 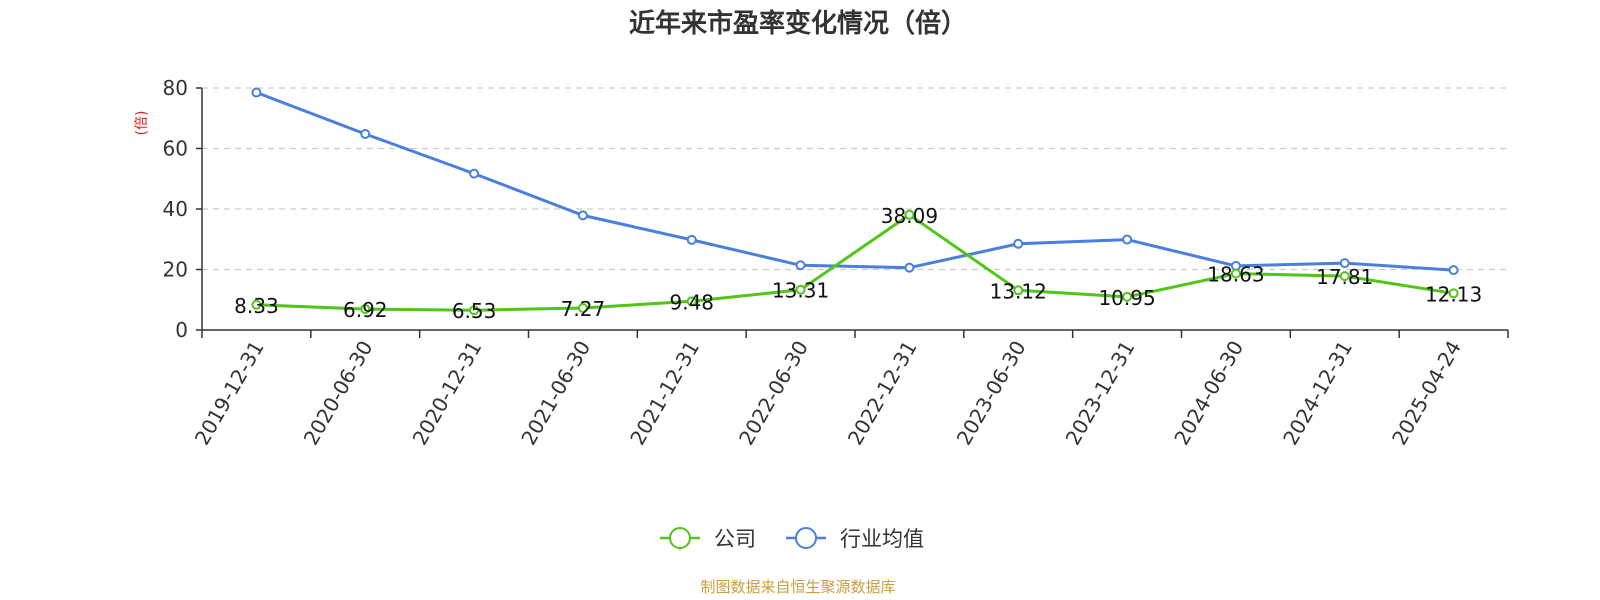 I want to click on y-tick-labels: 0 20 40 60 80, so click(x=182, y=209).